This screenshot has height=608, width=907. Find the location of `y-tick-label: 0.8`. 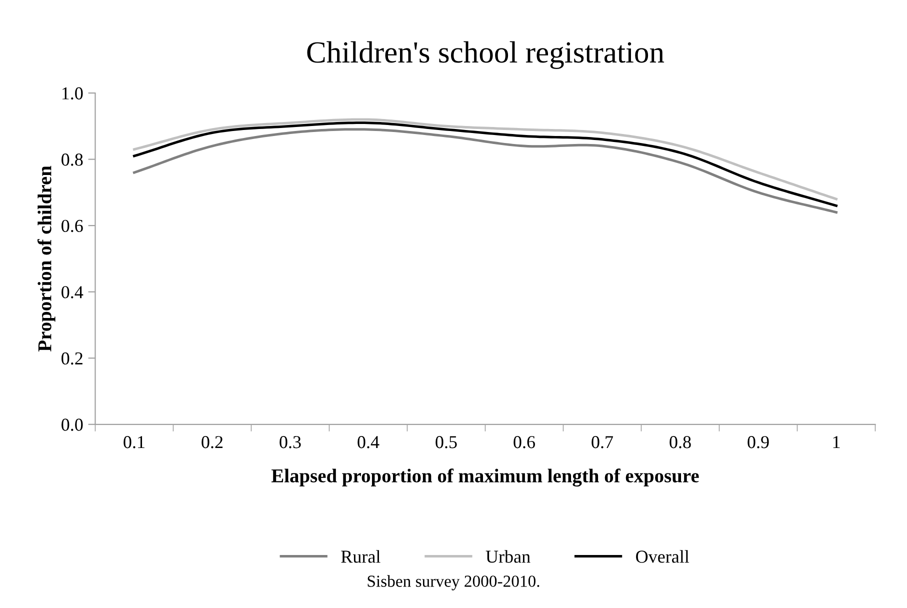

y-tick-label: 0.8 is located at coordinates (72, 160).